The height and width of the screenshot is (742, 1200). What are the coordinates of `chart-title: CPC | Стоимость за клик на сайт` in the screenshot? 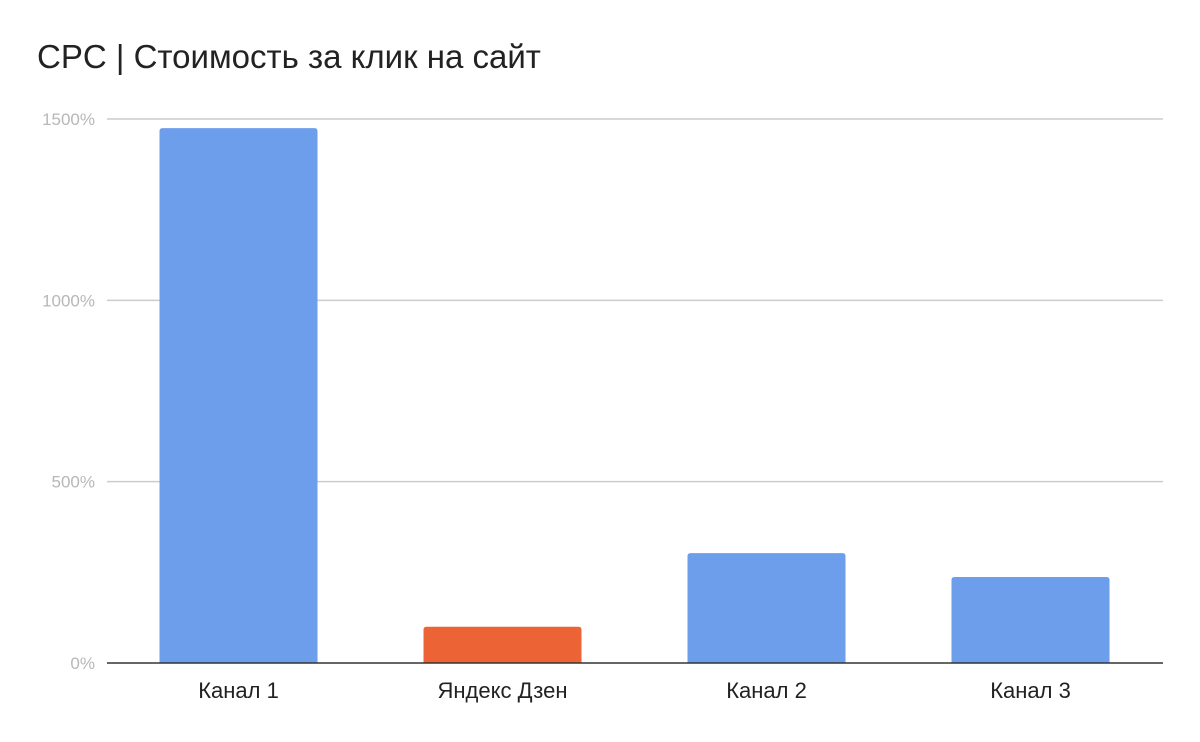 It's located at (289, 56).